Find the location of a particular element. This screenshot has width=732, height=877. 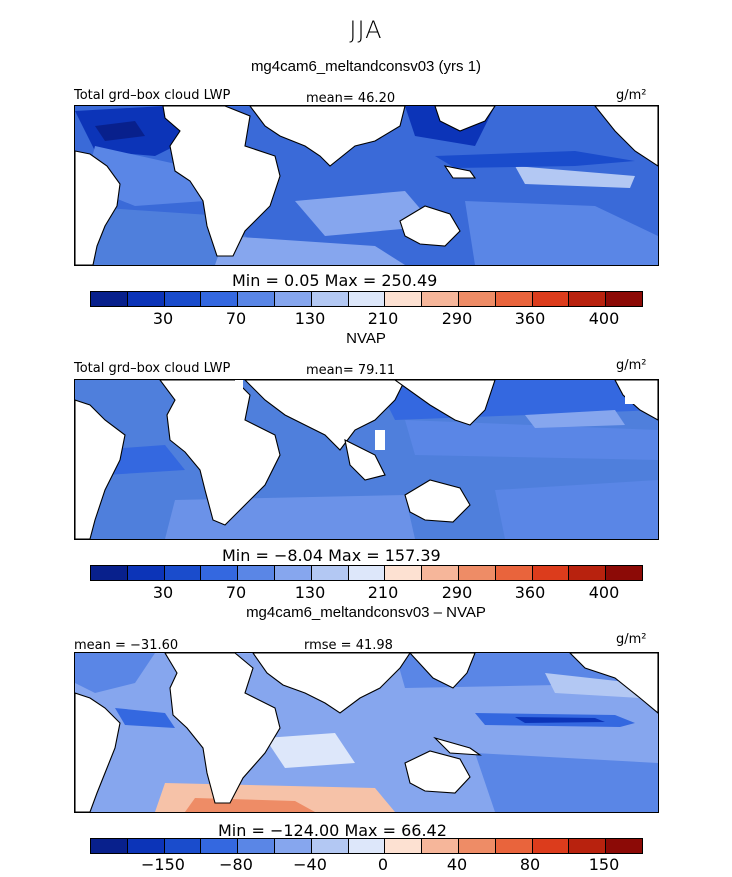

panel-1-tick: 130 is located at coordinates (310, 318).